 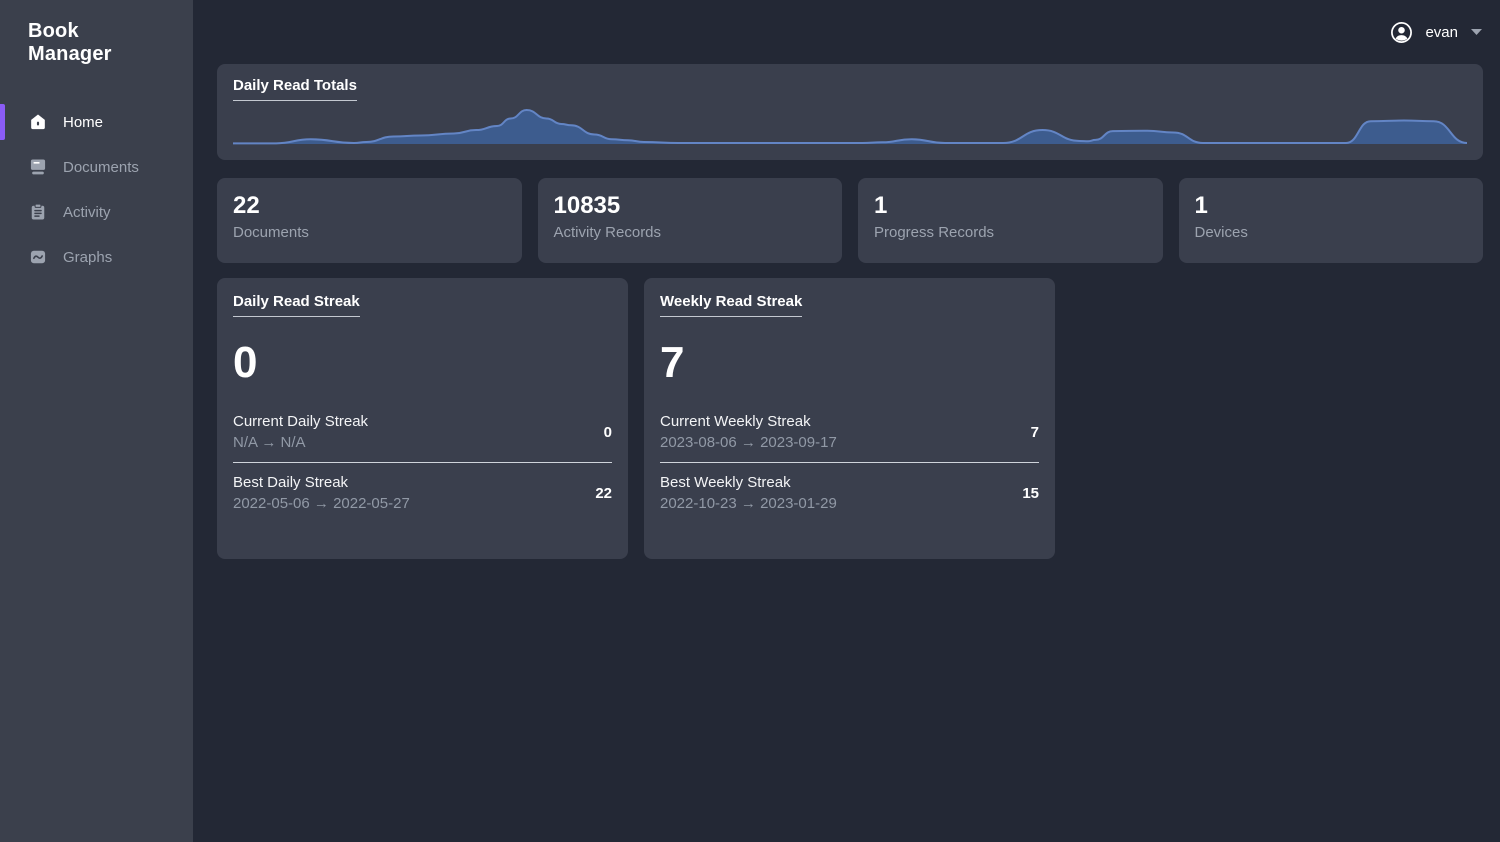 I want to click on stat-card-devices: 1 Devices, so click(x=1330, y=220).